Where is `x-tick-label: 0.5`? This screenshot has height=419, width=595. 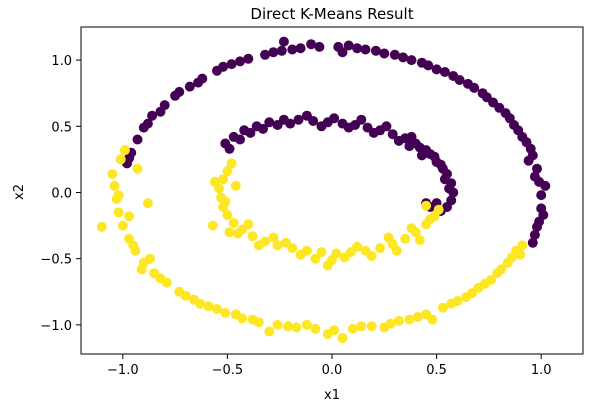
x-tick-label: 0.5 is located at coordinates (436, 370).